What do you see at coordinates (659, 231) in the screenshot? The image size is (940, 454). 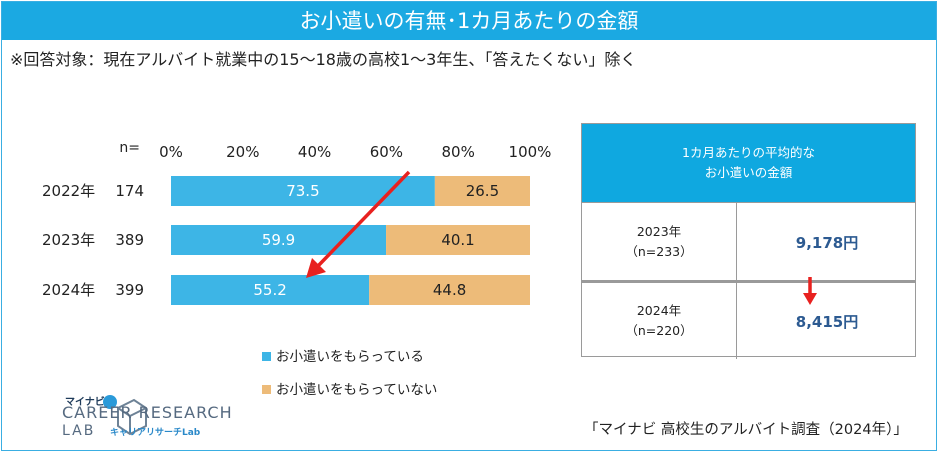 I see `table-row-year: 2023年` at bounding box center [659, 231].